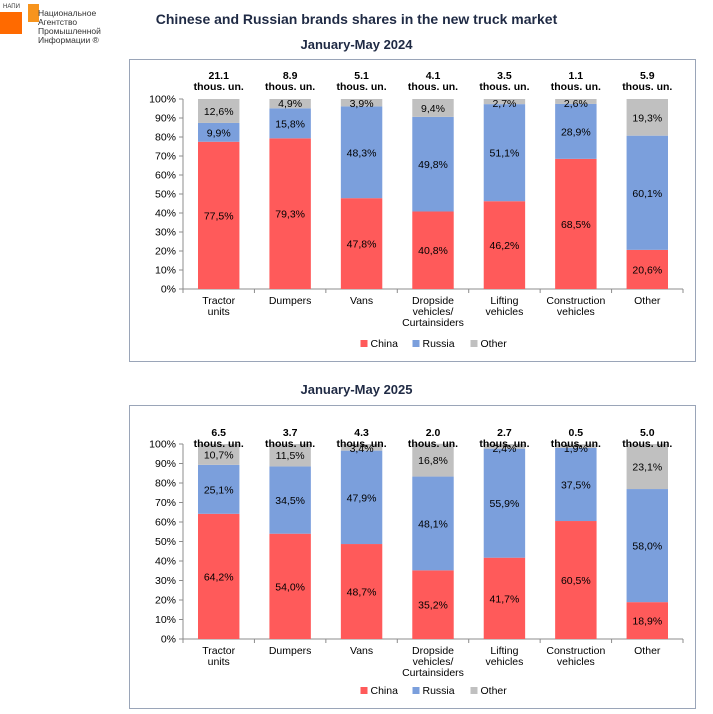 The height and width of the screenshot is (714, 713). I want to click on data-label-china-4: 41,7%, so click(505, 599).